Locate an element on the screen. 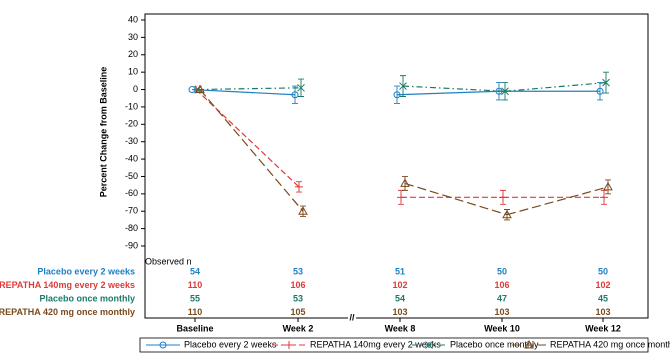  y-tick-label: 20 is located at coordinates (133, 54).